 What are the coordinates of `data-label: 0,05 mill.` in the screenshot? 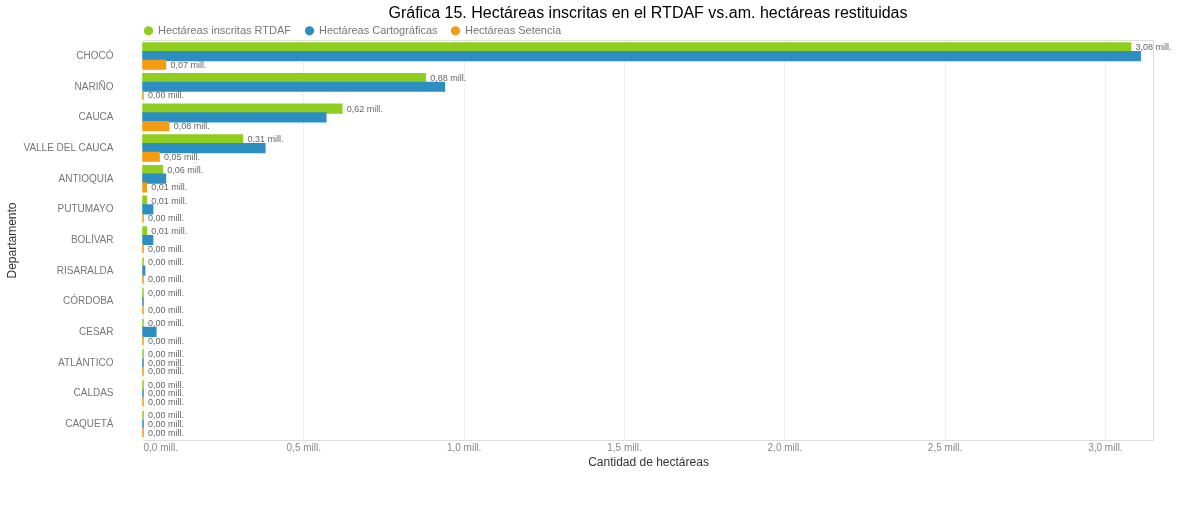 It's located at (182, 156).